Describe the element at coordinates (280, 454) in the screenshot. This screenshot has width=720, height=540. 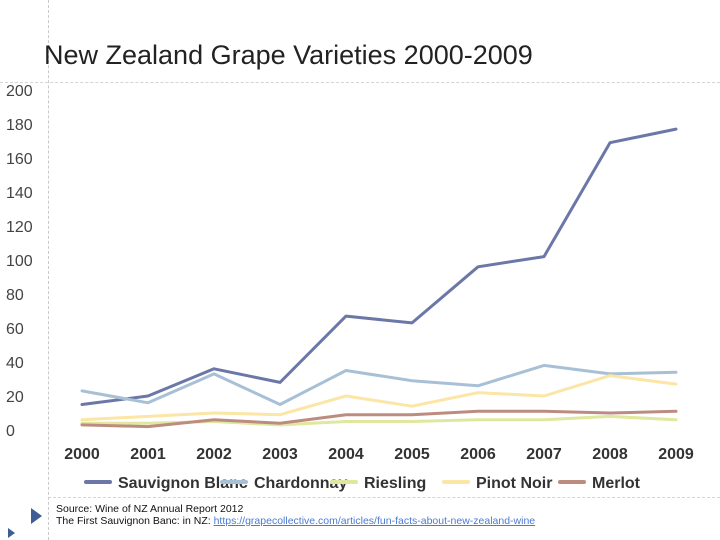
I see `x-tick-label: 2003` at that location.